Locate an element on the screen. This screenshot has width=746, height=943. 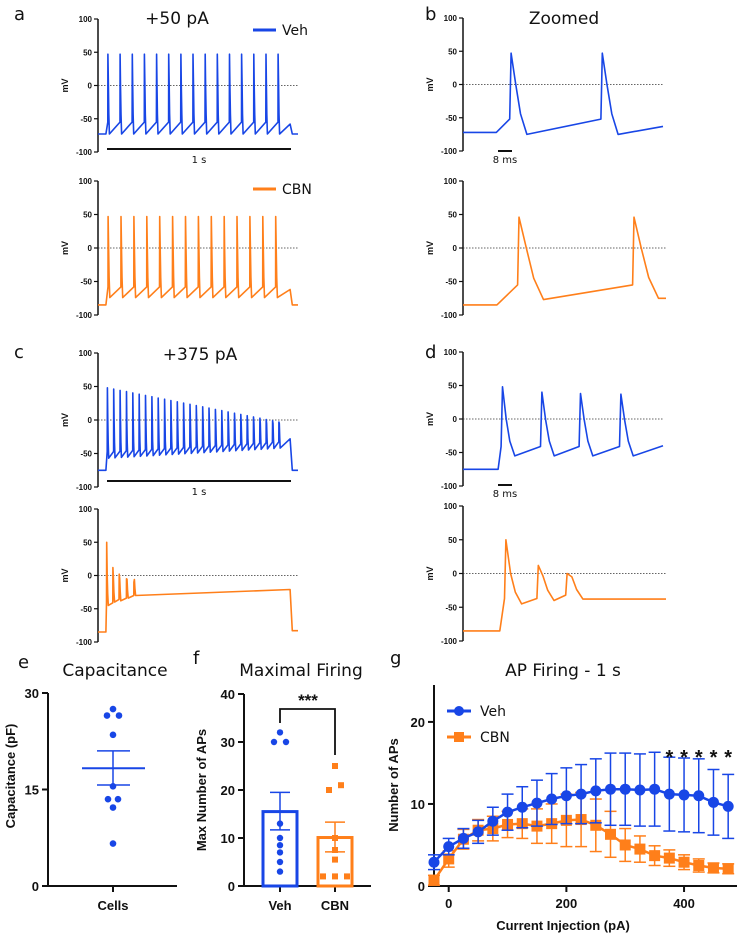
y-tick-label-a_cbn: 50 is located at coordinates (87, 215).